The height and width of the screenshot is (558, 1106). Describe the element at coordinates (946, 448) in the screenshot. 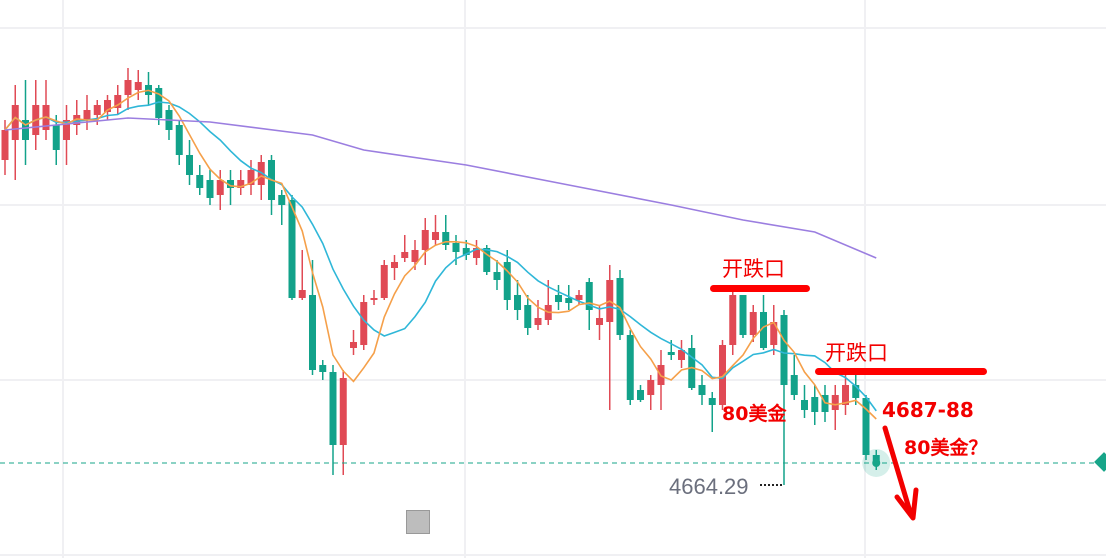

I see `annotation-move-2: 80美金？` at that location.